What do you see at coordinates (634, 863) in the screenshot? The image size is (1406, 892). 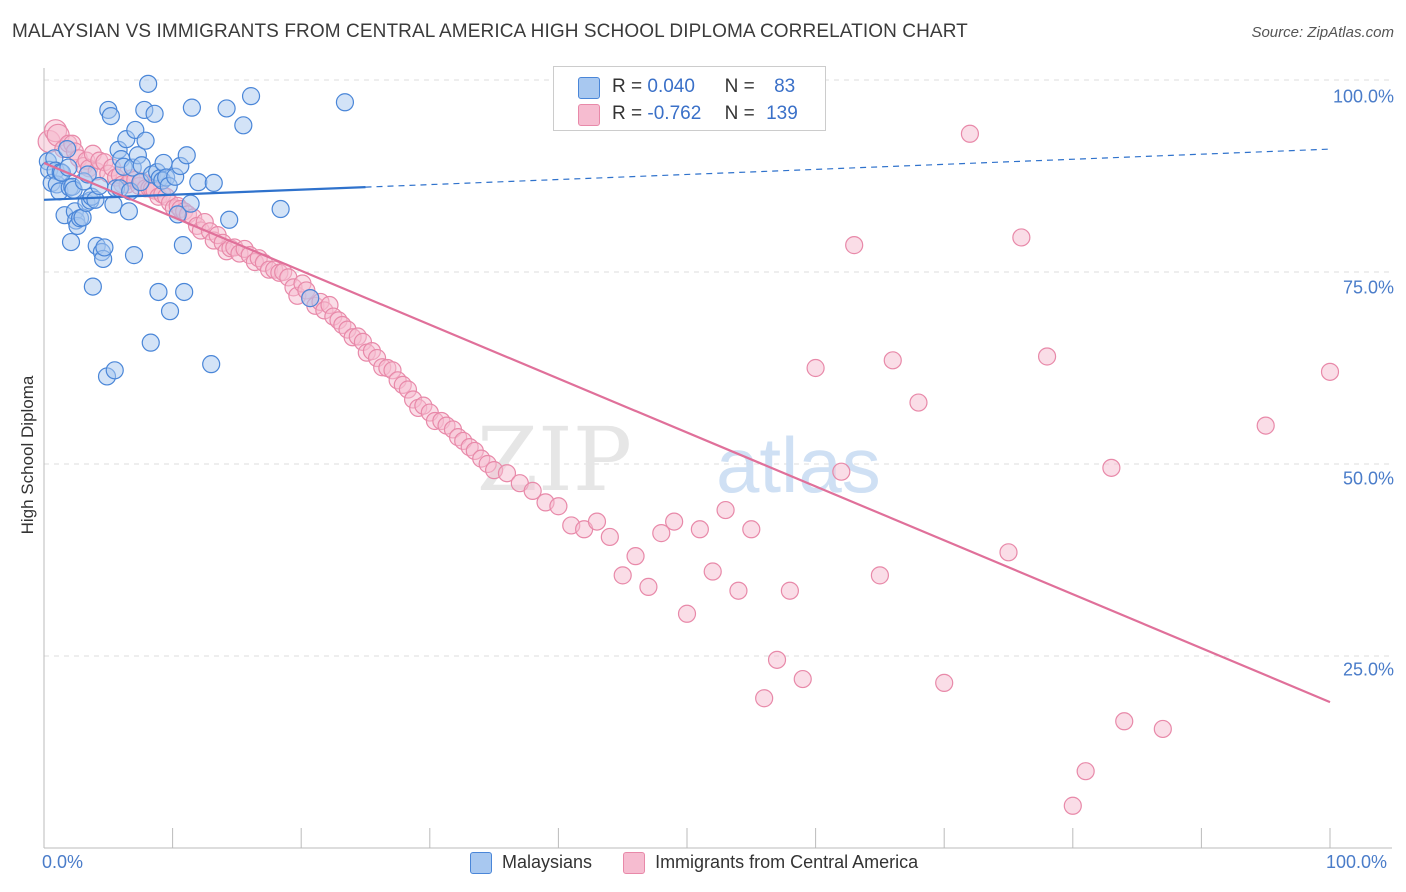 I see `legend-swatch-immigrants` at bounding box center [634, 863].